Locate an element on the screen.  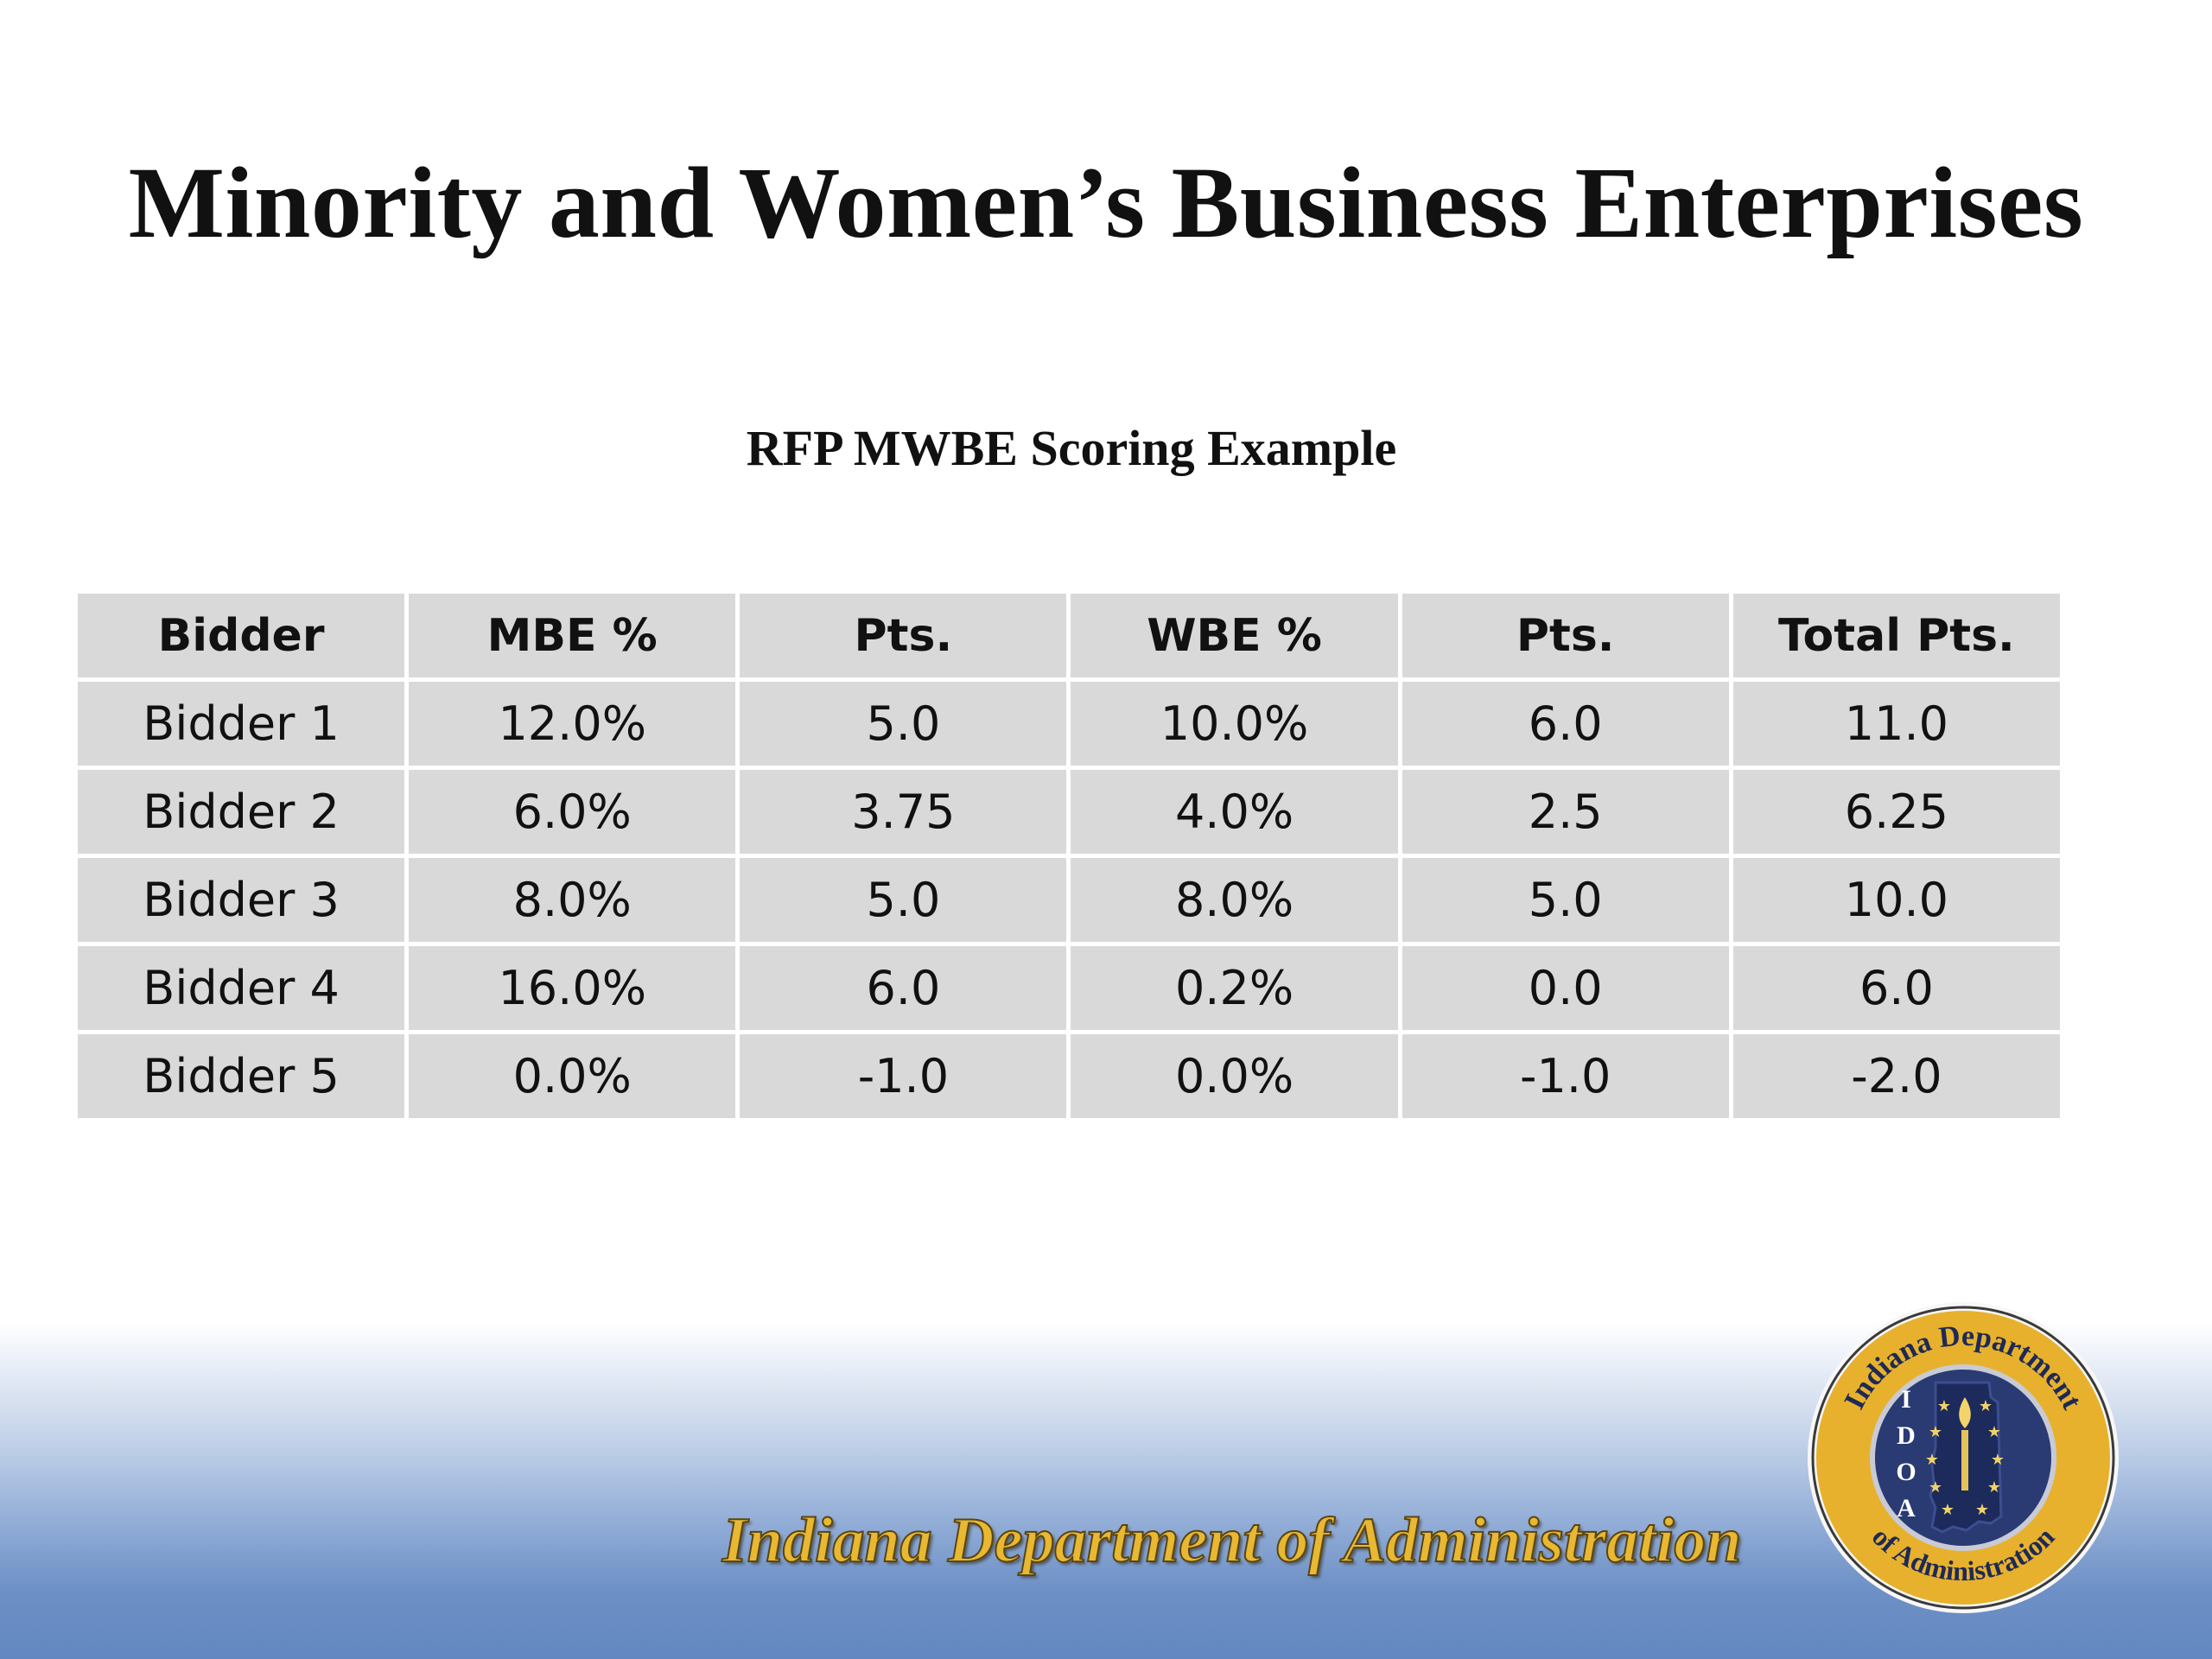
cell-mbe-percent: 16.0% is located at coordinates (572, 988).